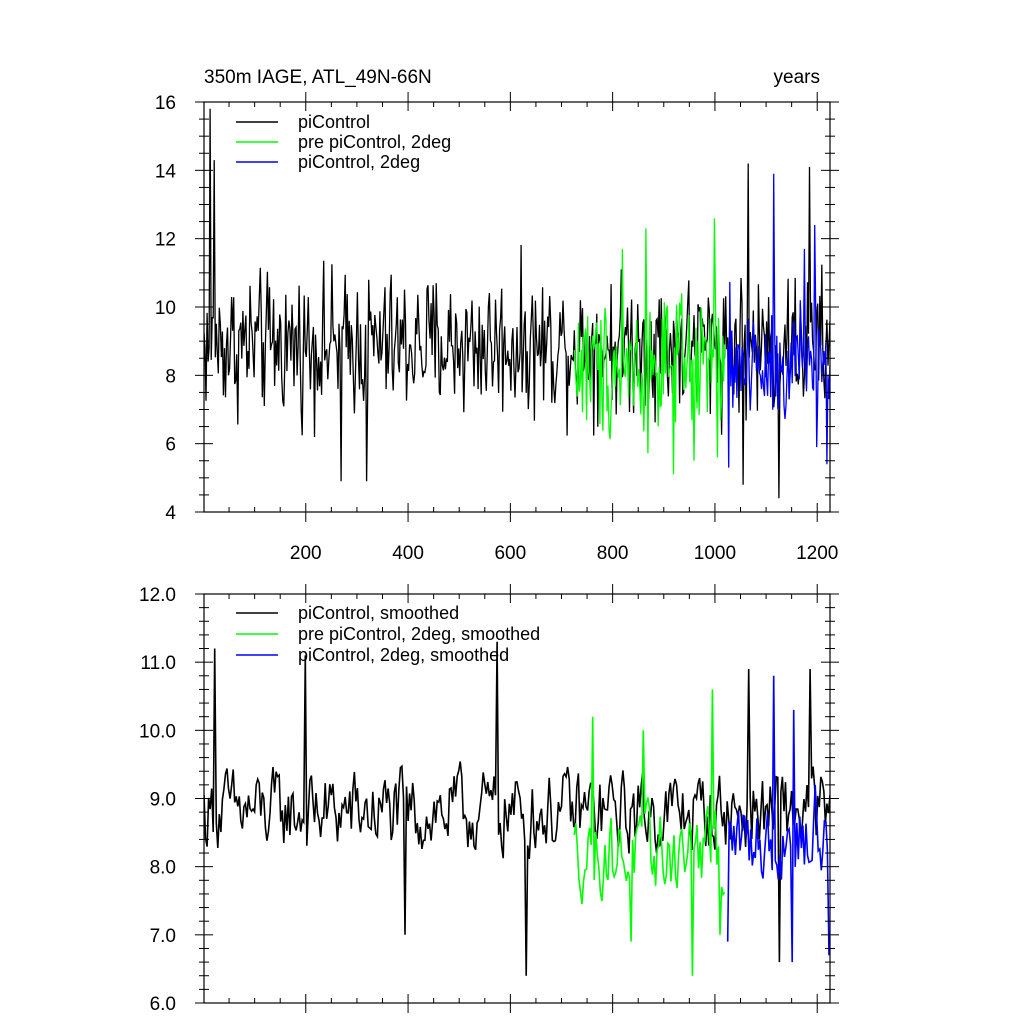 The image size is (1024, 1024). I want to click on legend-label: pre piControl, 2deg, smoothed, so click(419, 634).